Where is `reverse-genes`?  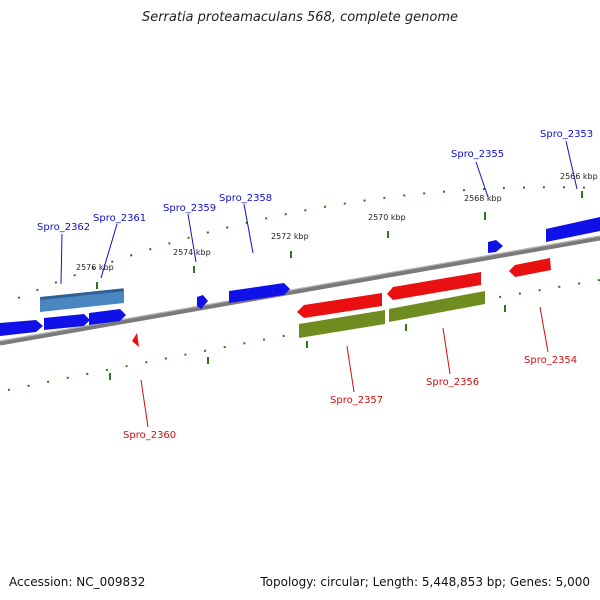 reverse-genes is located at coordinates (341, 302).